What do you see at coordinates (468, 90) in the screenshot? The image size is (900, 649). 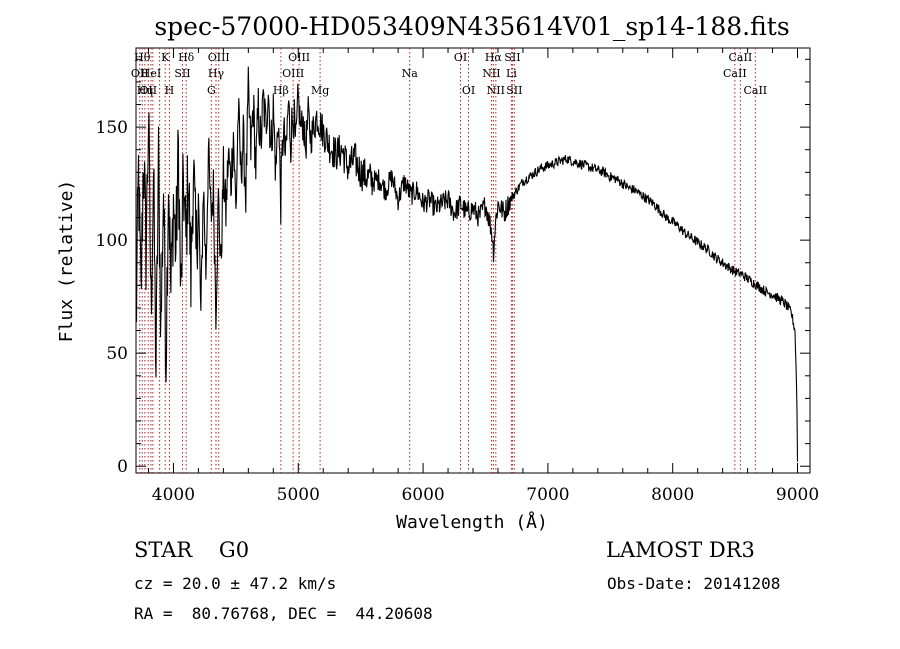 I see `line-label-20: OI` at bounding box center [468, 90].